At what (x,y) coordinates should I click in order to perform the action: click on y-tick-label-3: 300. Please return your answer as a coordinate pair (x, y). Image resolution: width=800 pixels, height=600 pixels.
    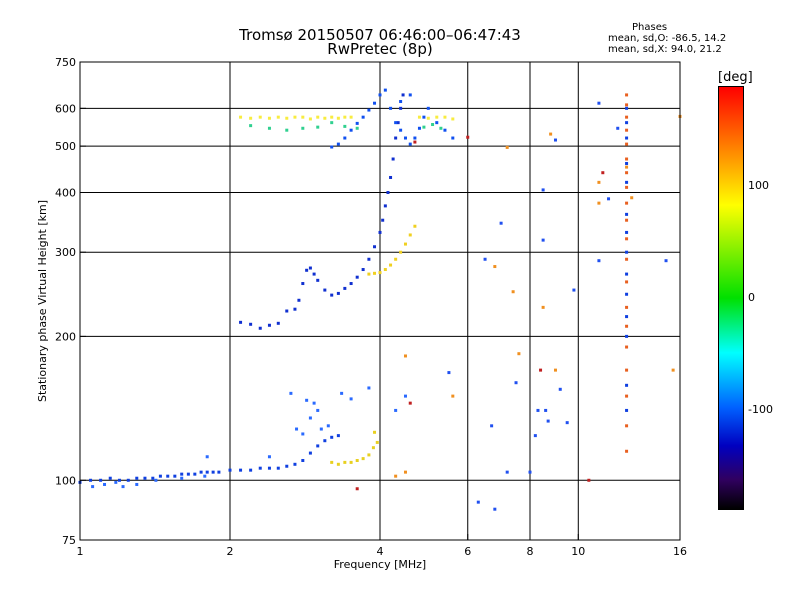
    Looking at the image, I should click on (65, 252).